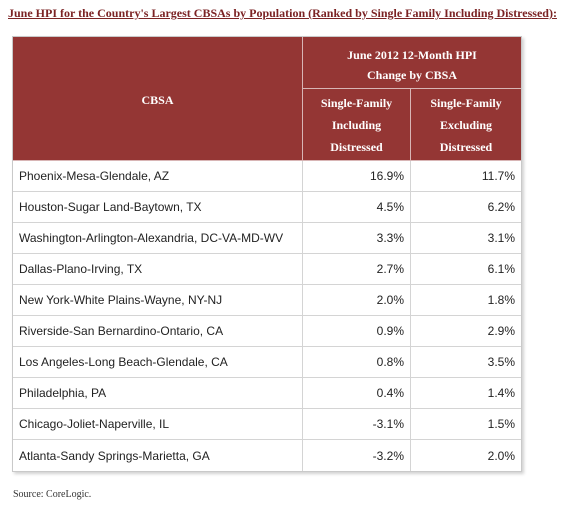  Describe the element at coordinates (466, 269) in the screenshot. I see `excluding-distressed-cell: 6.1%` at that location.